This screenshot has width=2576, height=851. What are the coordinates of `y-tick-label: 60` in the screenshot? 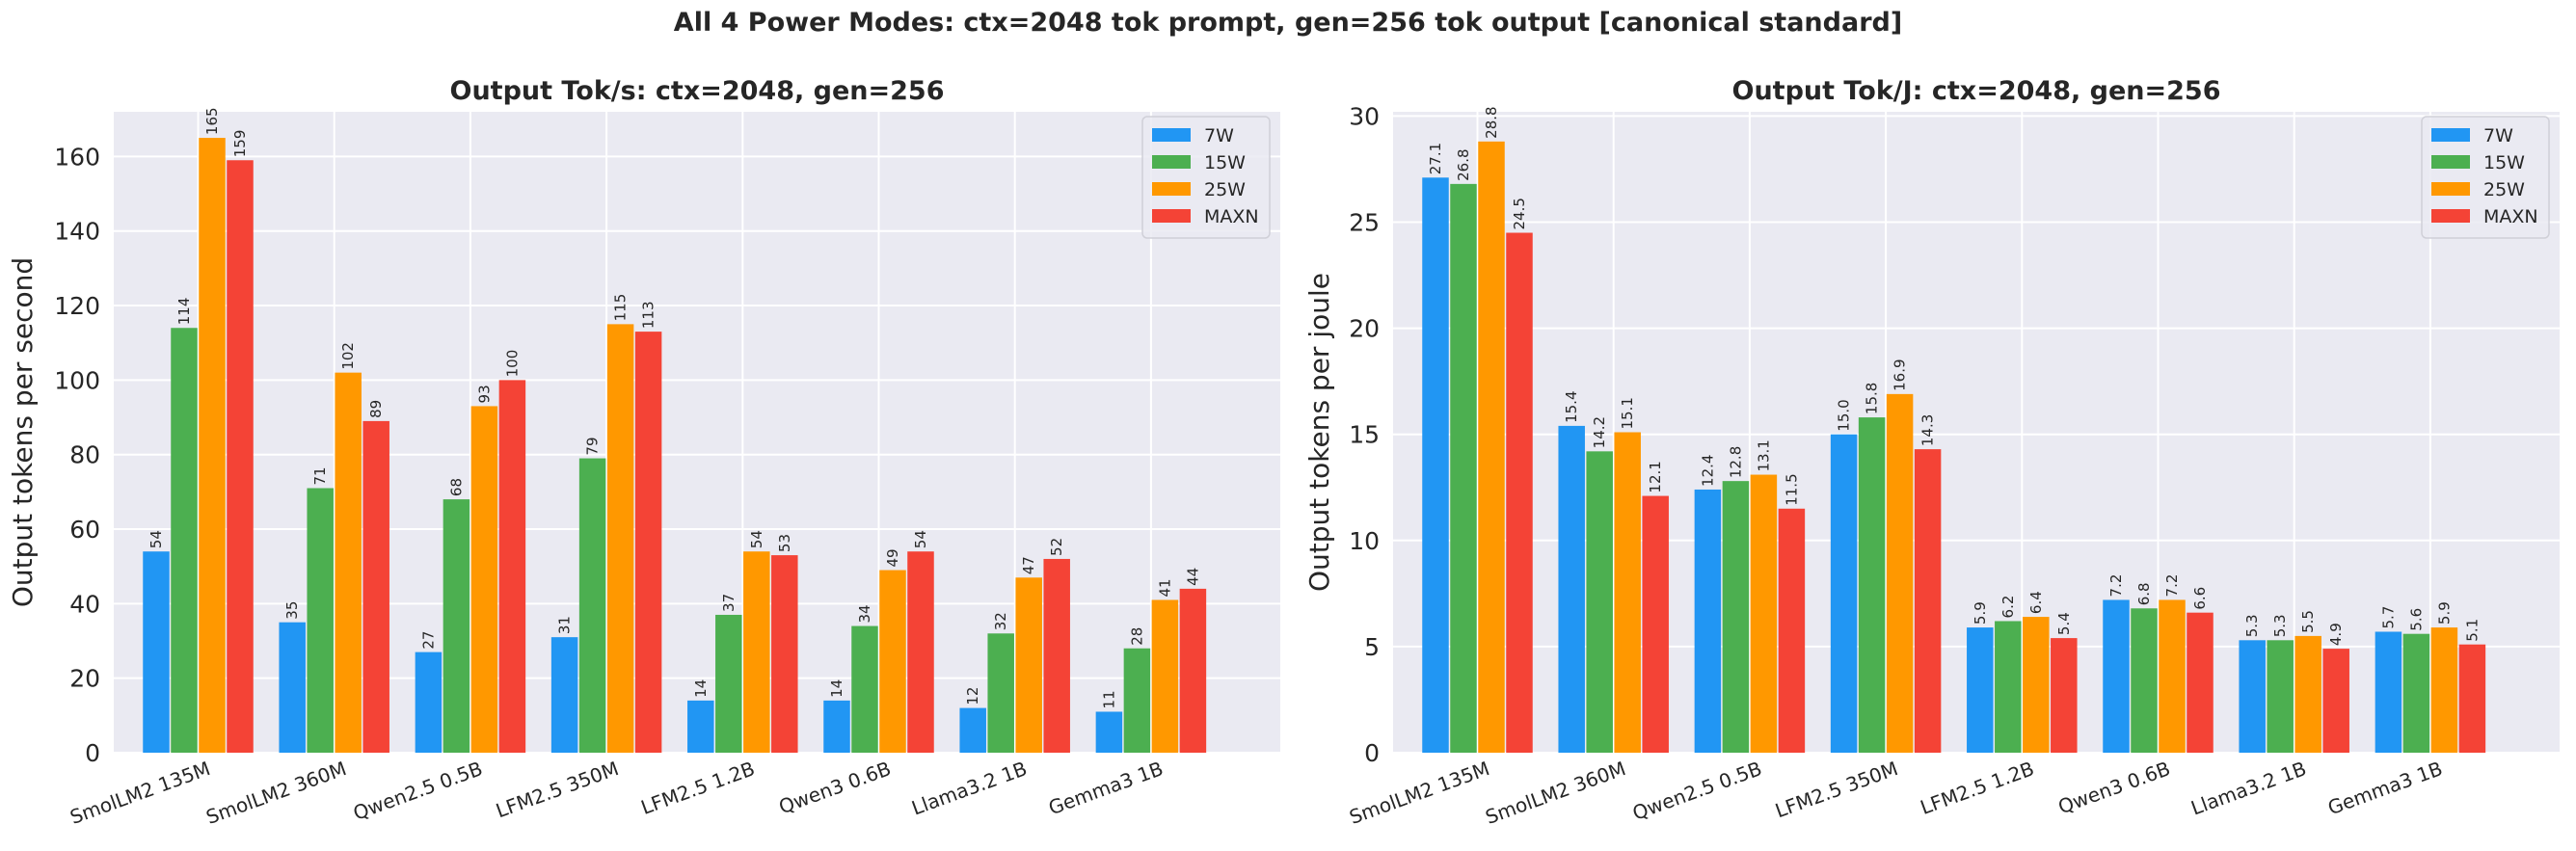 It's located at (85, 530).